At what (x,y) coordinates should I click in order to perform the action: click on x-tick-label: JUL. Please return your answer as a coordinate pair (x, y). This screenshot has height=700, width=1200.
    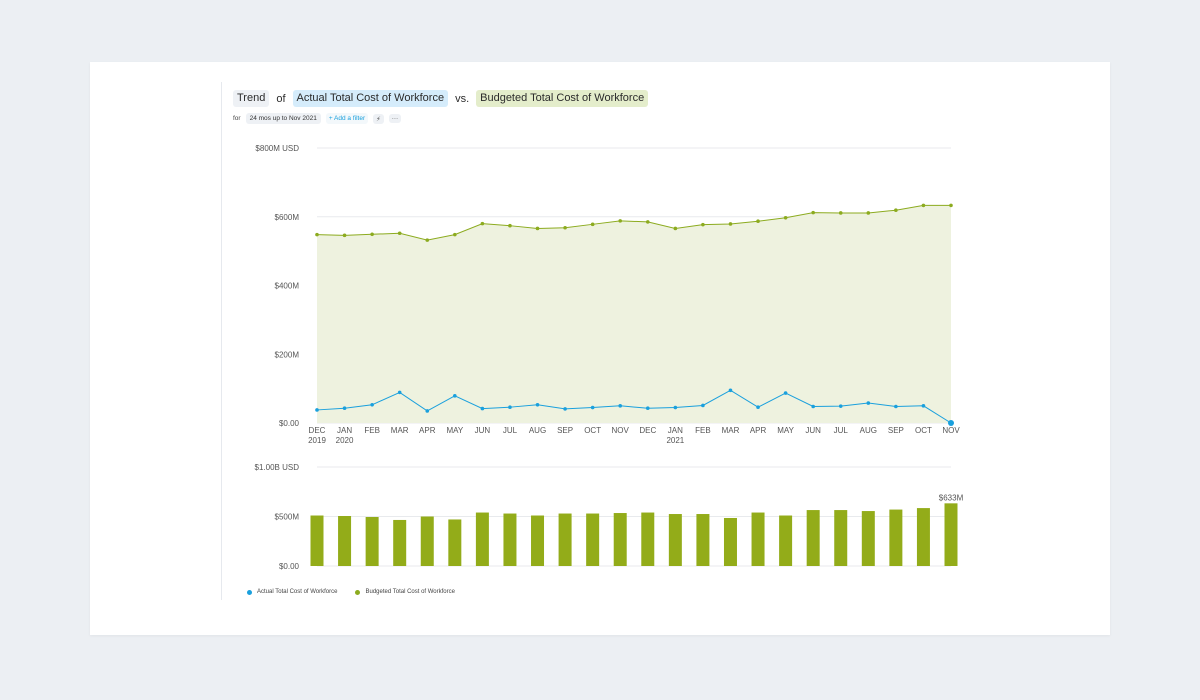
    Looking at the image, I should click on (841, 430).